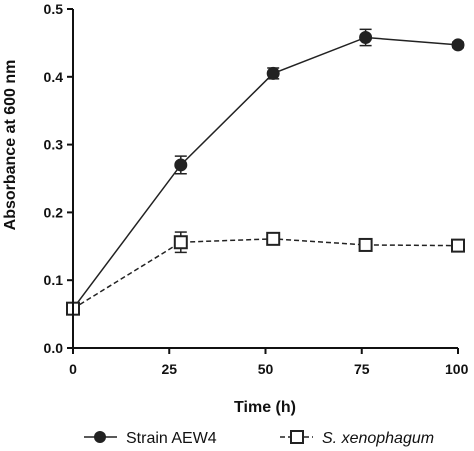 The width and height of the screenshot is (474, 451). I want to click on y-tick-label: 0.1, so click(54, 280).